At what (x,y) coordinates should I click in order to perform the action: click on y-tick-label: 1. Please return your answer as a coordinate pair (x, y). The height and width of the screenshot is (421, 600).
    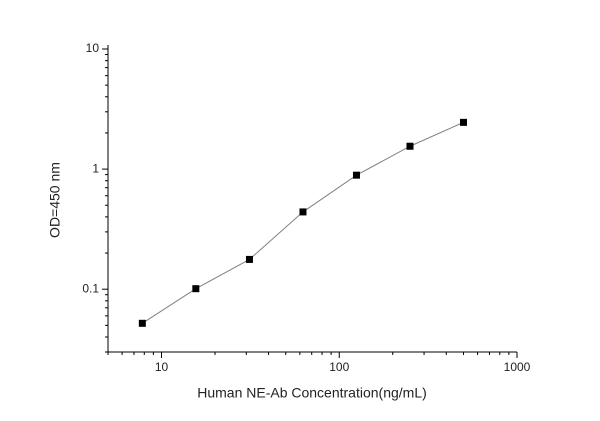
    Looking at the image, I should click on (95, 168).